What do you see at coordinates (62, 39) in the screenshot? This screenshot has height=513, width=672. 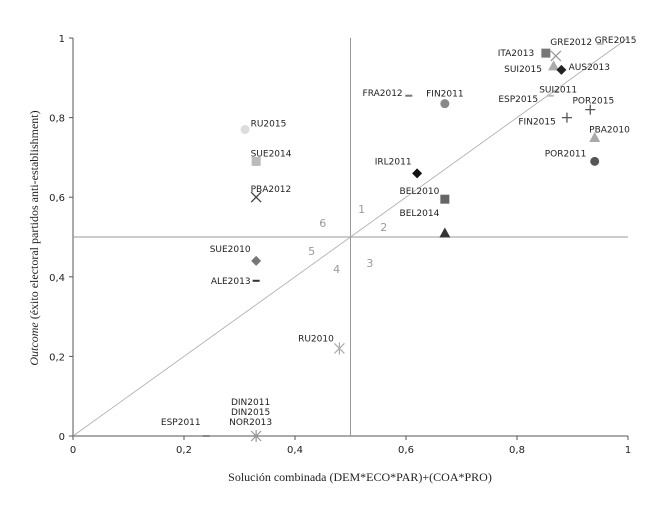 I see `y-tick-label: 1` at bounding box center [62, 39].